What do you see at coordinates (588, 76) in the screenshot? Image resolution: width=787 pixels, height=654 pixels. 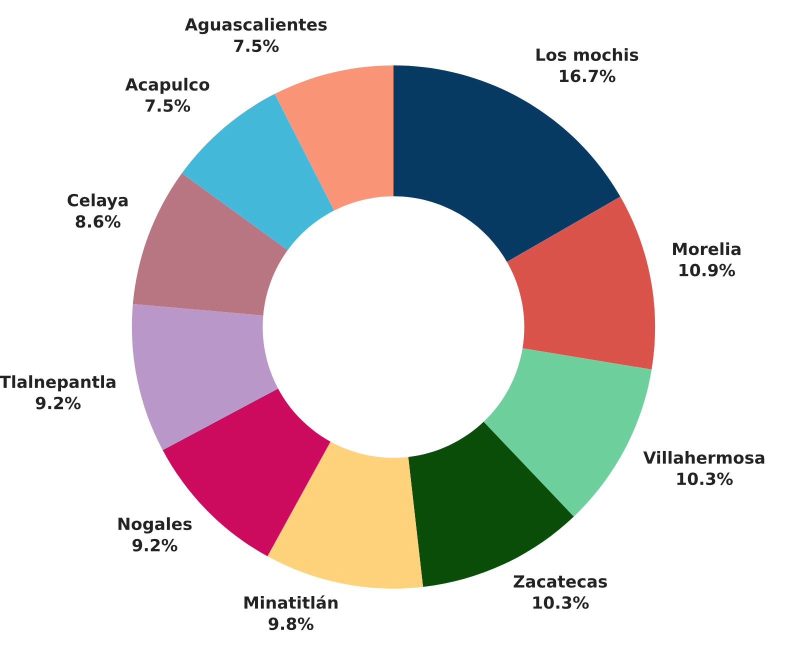 I see `data-label: 16.7%` at bounding box center [588, 76].